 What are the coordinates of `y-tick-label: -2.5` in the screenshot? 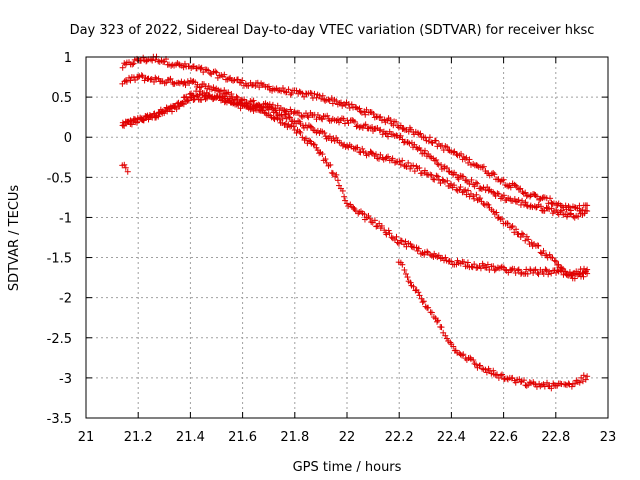 It's located at (59, 339).